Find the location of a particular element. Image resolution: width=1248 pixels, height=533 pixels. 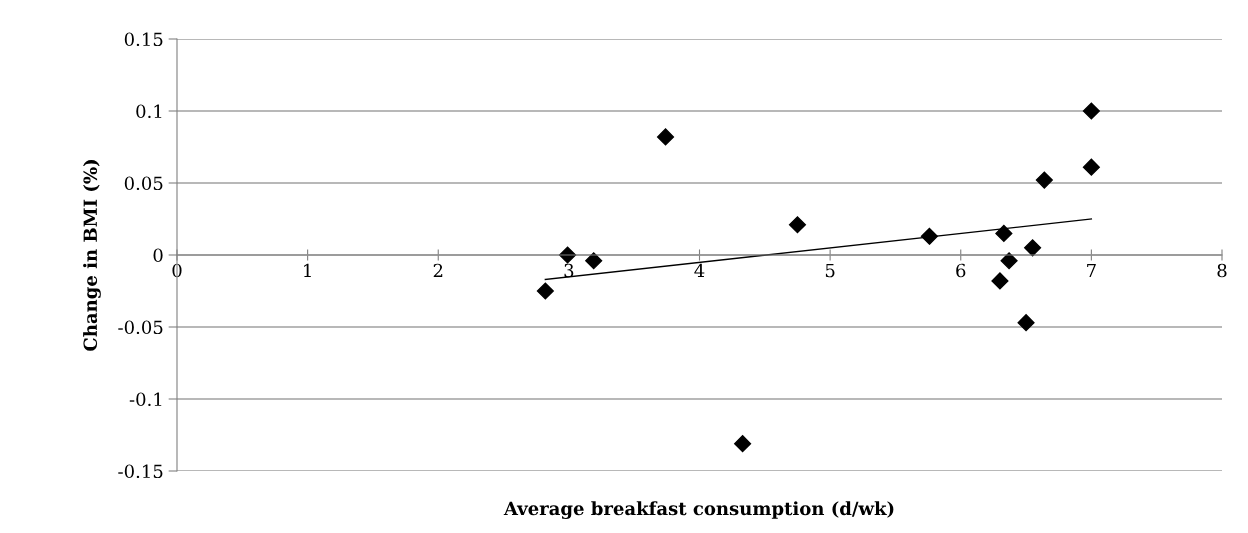

x-tick-label: 3 is located at coordinates (569, 270).